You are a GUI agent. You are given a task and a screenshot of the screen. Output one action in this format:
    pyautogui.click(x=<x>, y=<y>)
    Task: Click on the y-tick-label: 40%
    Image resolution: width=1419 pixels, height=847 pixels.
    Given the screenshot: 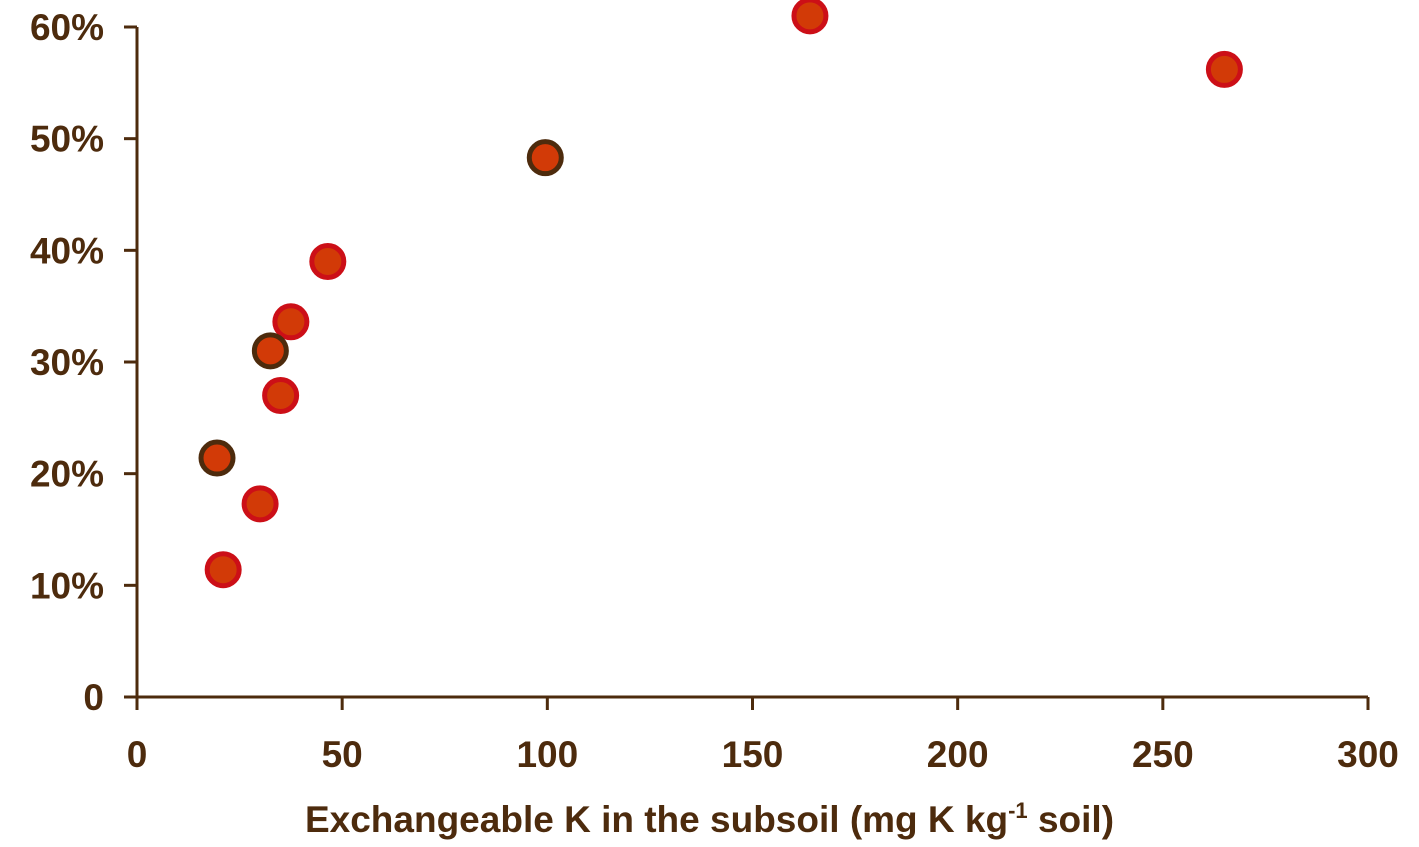 What is the action you would take?
    pyautogui.click(x=67, y=250)
    